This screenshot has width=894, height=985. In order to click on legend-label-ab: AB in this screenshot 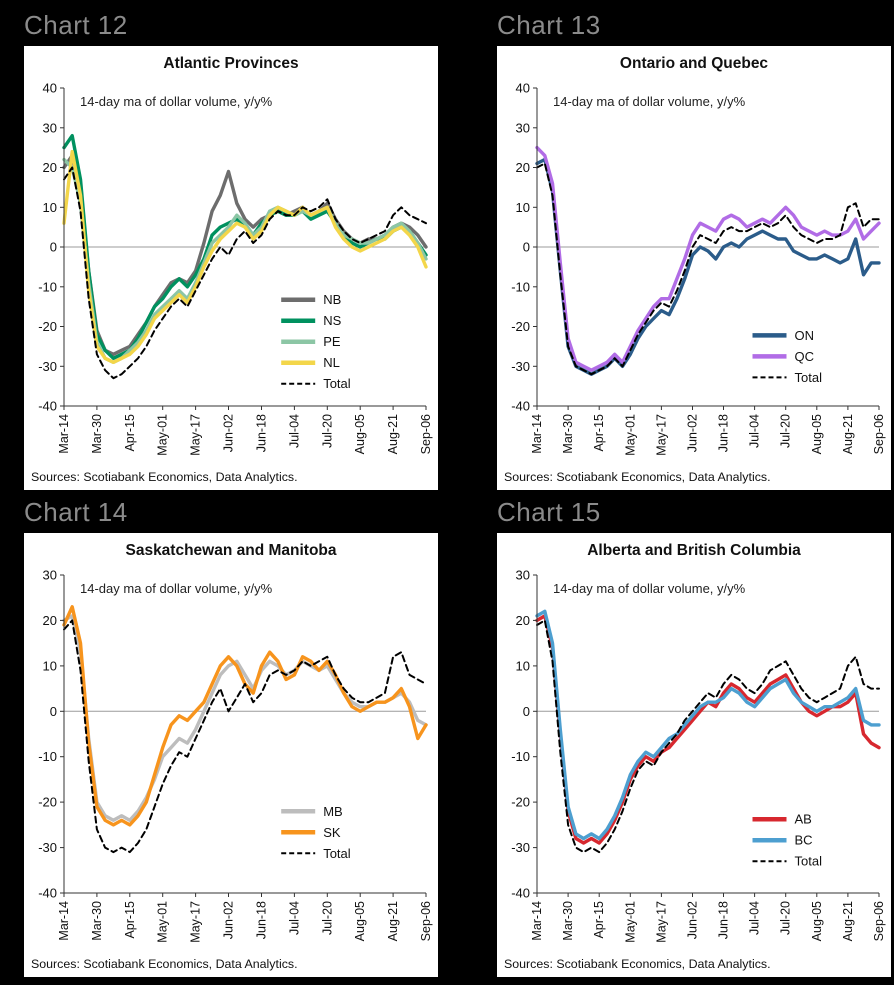, I will do `click(803, 819)`.